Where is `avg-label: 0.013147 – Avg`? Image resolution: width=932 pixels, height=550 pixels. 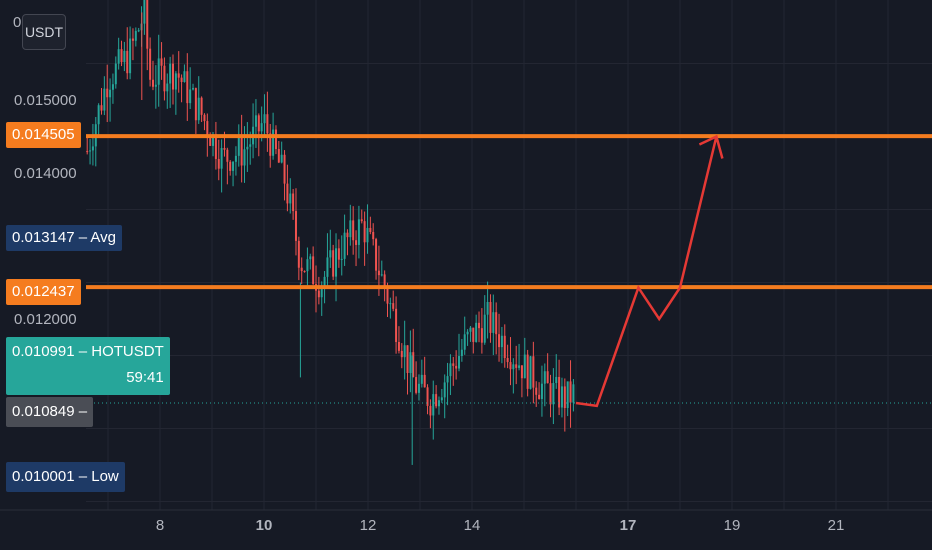 avg-label: 0.013147 – Avg is located at coordinates (64, 238).